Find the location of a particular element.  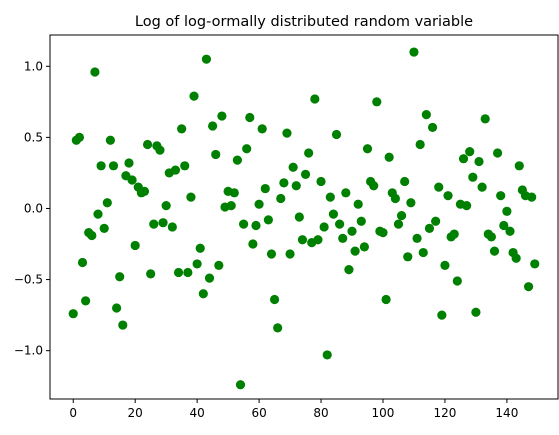

x-tick-label: 120 is located at coordinates (444, 413).